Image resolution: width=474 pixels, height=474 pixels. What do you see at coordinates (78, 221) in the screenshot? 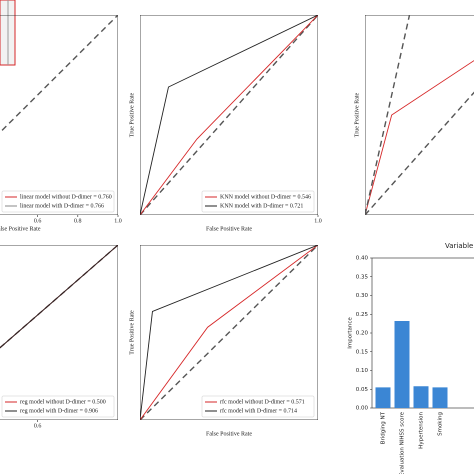
I see `x-tick-label: 0.8` at bounding box center [78, 221].